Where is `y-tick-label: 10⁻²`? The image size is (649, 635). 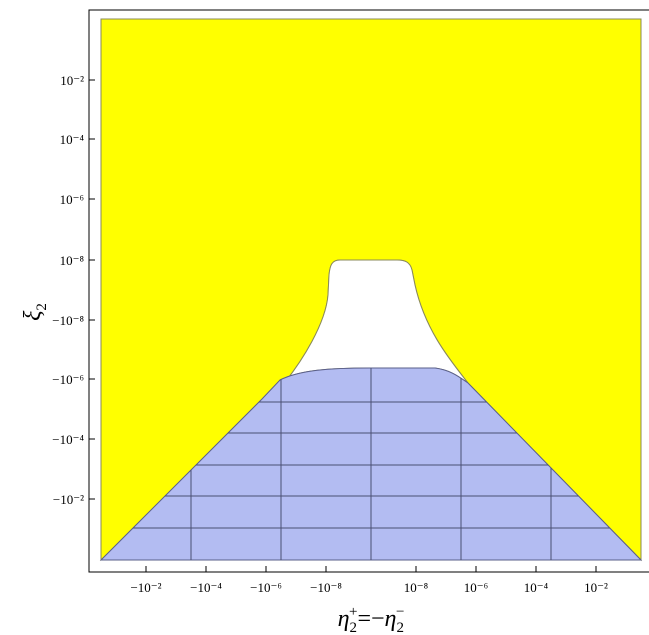
y-tick-label: 10⁻² is located at coordinates (72, 80).